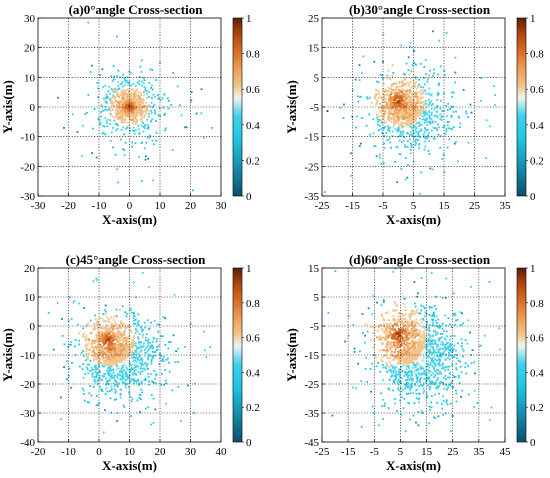 This screenshot has height=478, width=550. I want to click on y-tick-label: 0, so click(33, 108).